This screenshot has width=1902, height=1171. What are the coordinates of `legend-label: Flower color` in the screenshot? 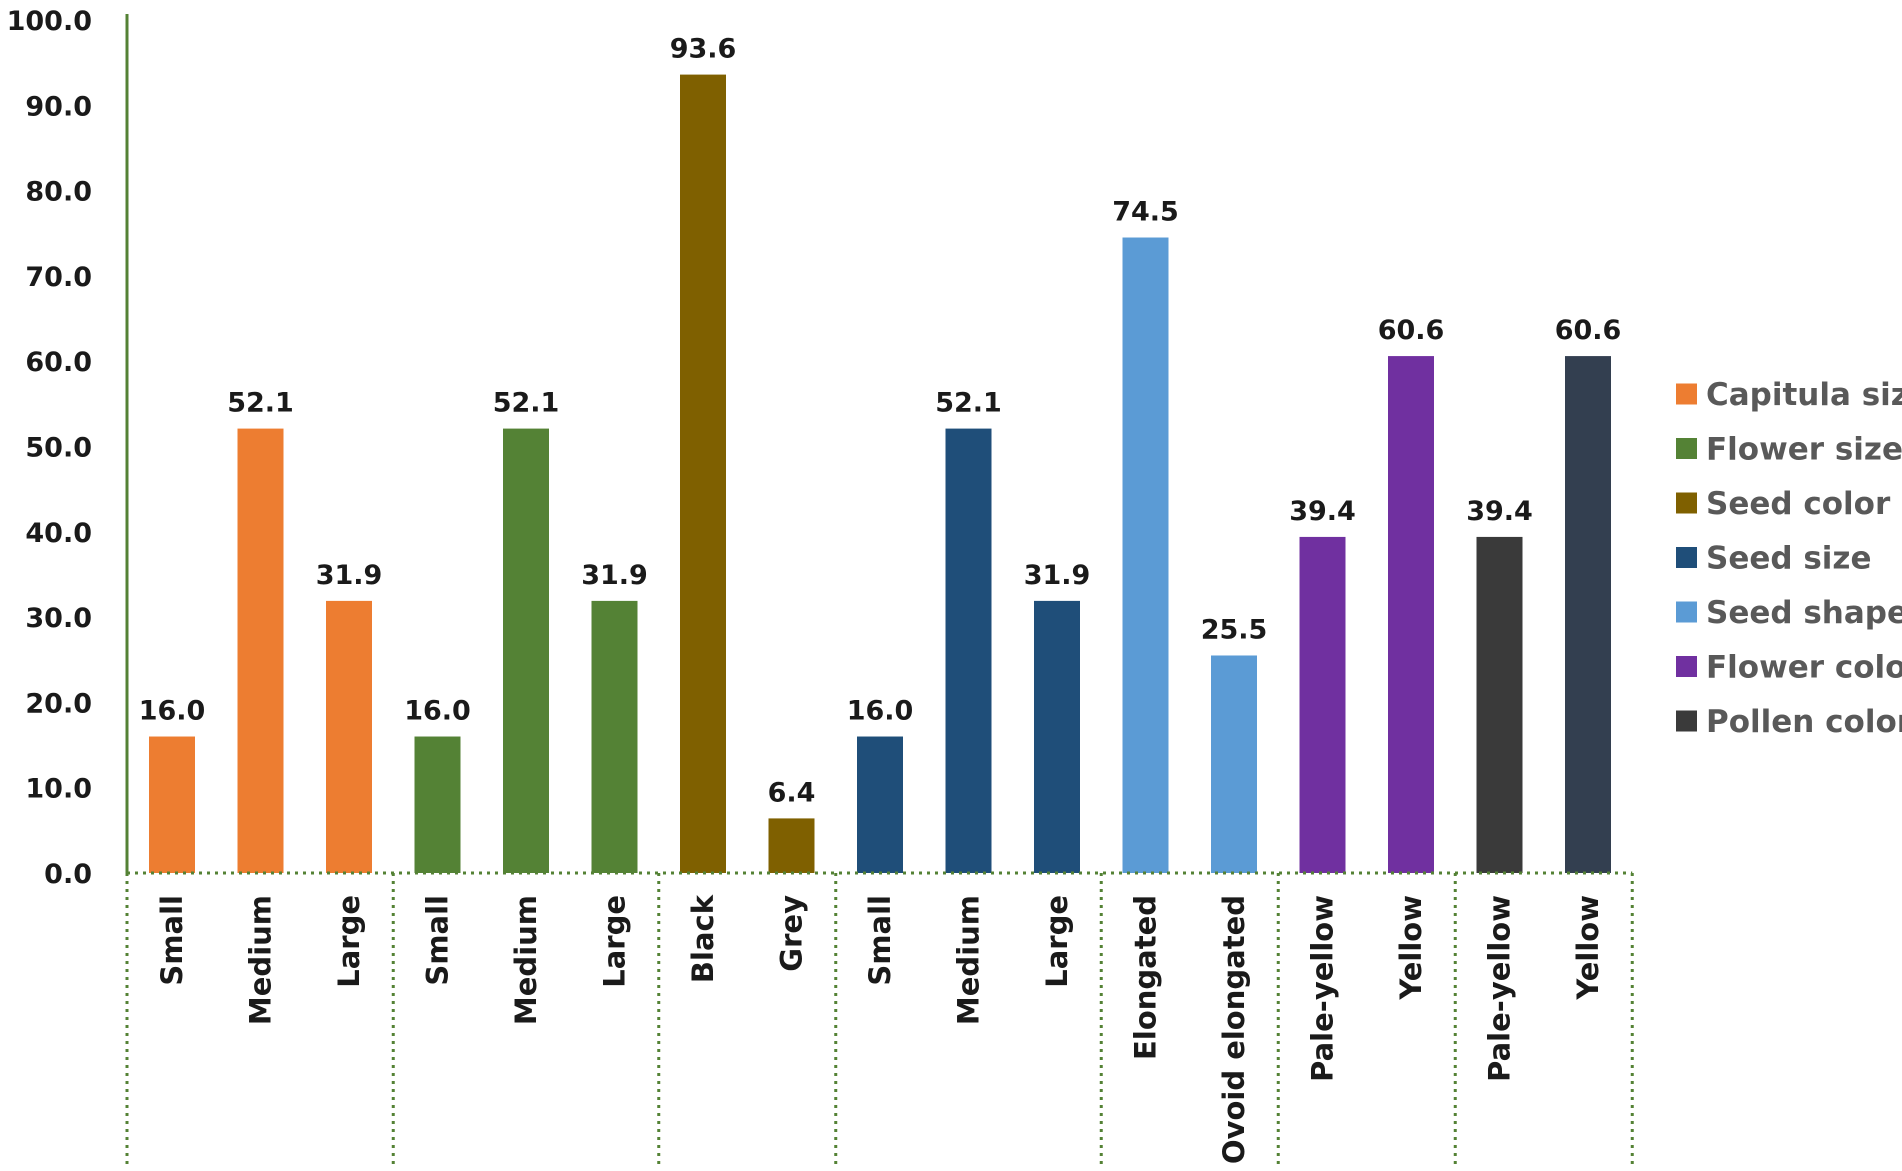 It's located at (1804, 668).